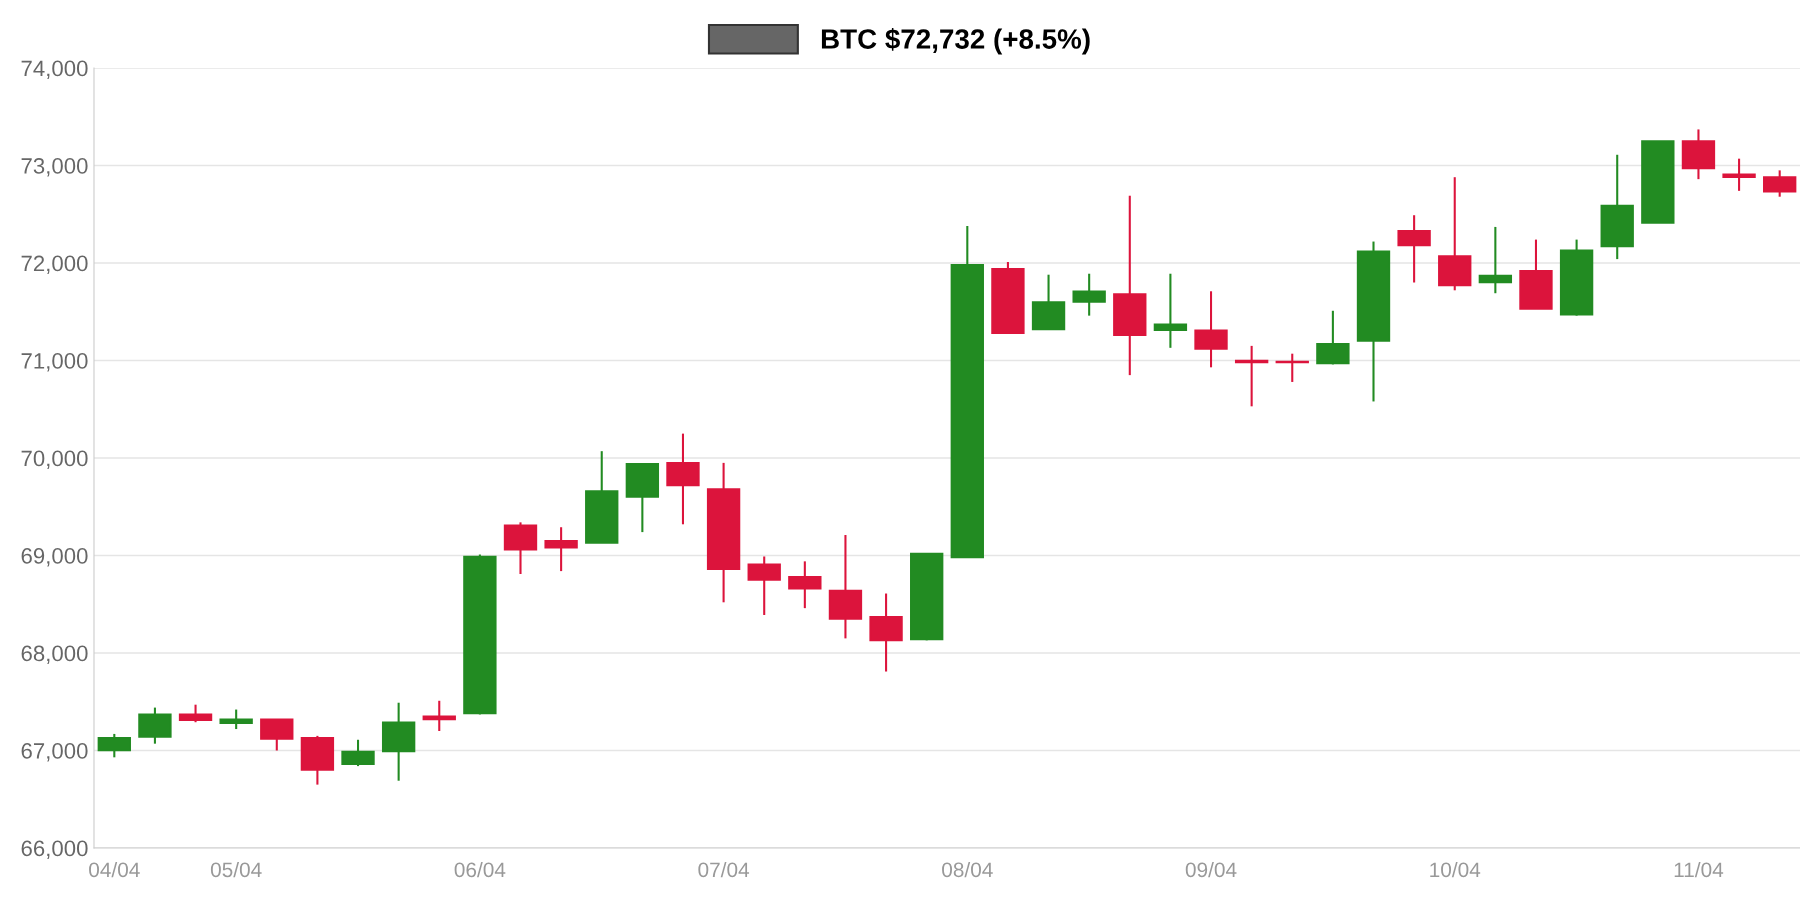 Image resolution: width=1800 pixels, height=900 pixels. What do you see at coordinates (967, 869) in the screenshot?
I see `x-tick-label: 08/04` at bounding box center [967, 869].